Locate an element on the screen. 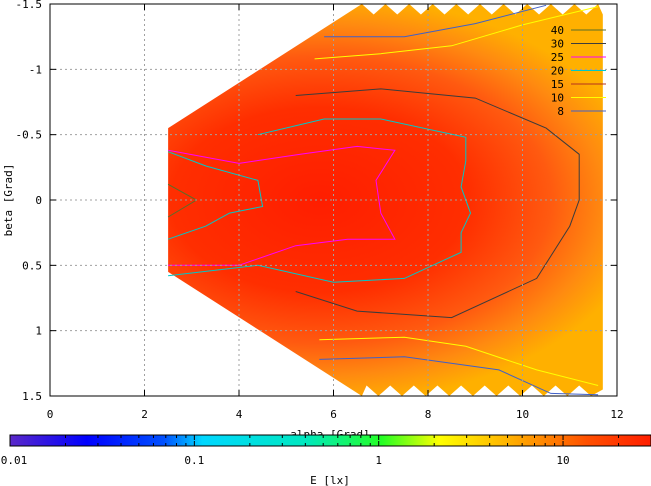 Image resolution: width=651 pixels, height=486 pixels. legend-label: 25 is located at coordinates (557, 57).